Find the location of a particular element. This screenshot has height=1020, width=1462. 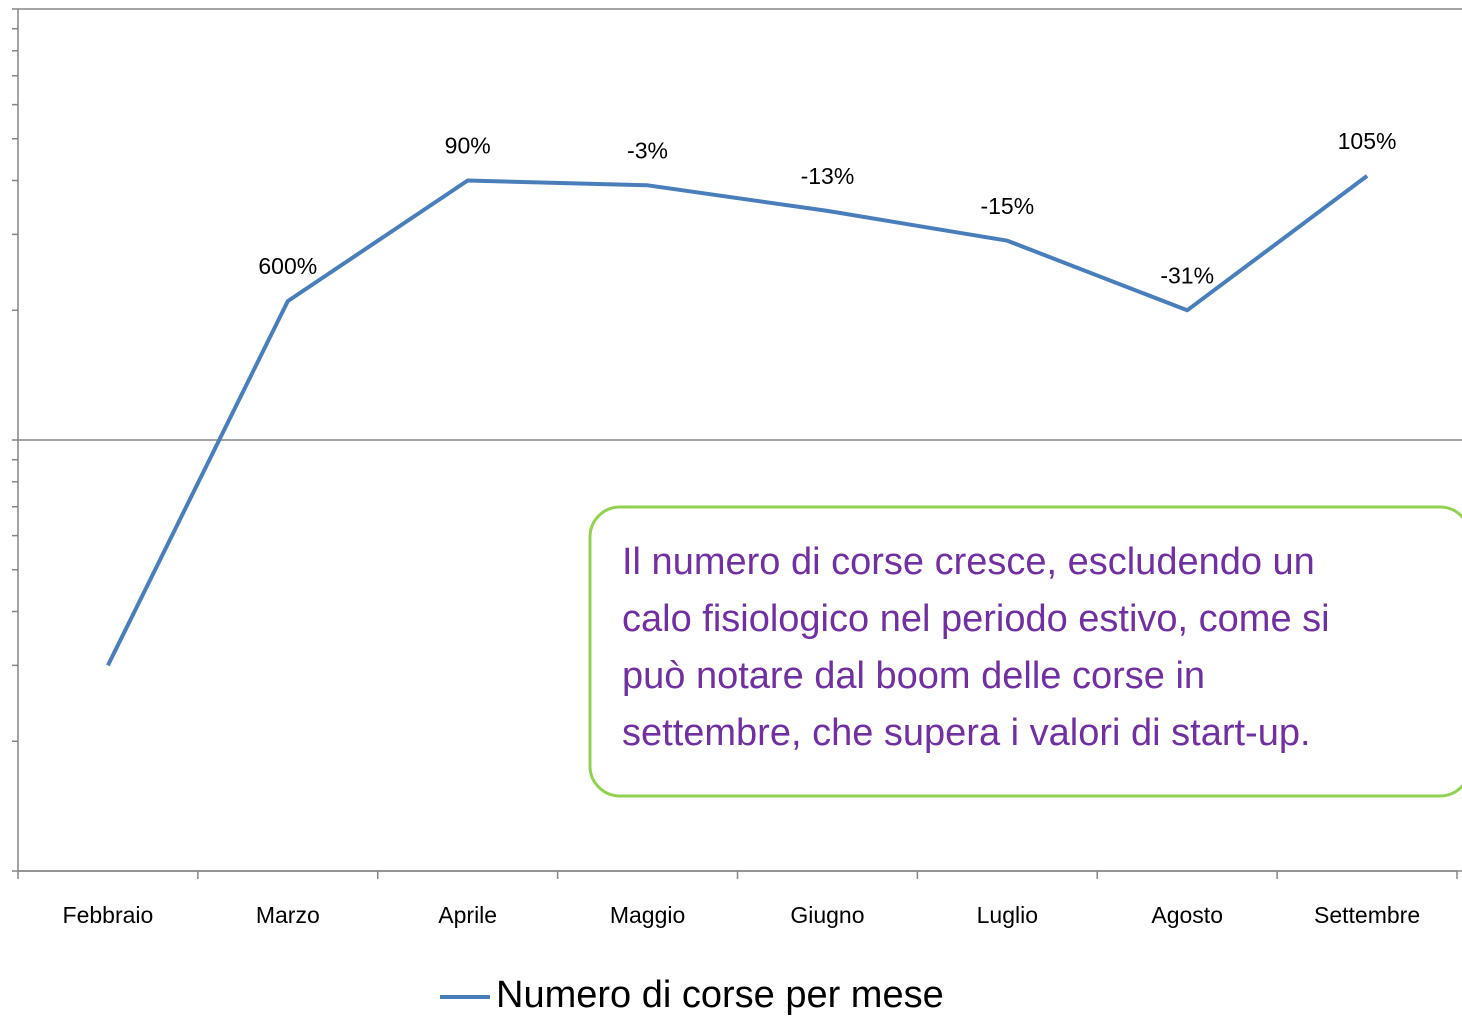

annotation-text: può notare dal boom delle corse in is located at coordinates (913, 676).